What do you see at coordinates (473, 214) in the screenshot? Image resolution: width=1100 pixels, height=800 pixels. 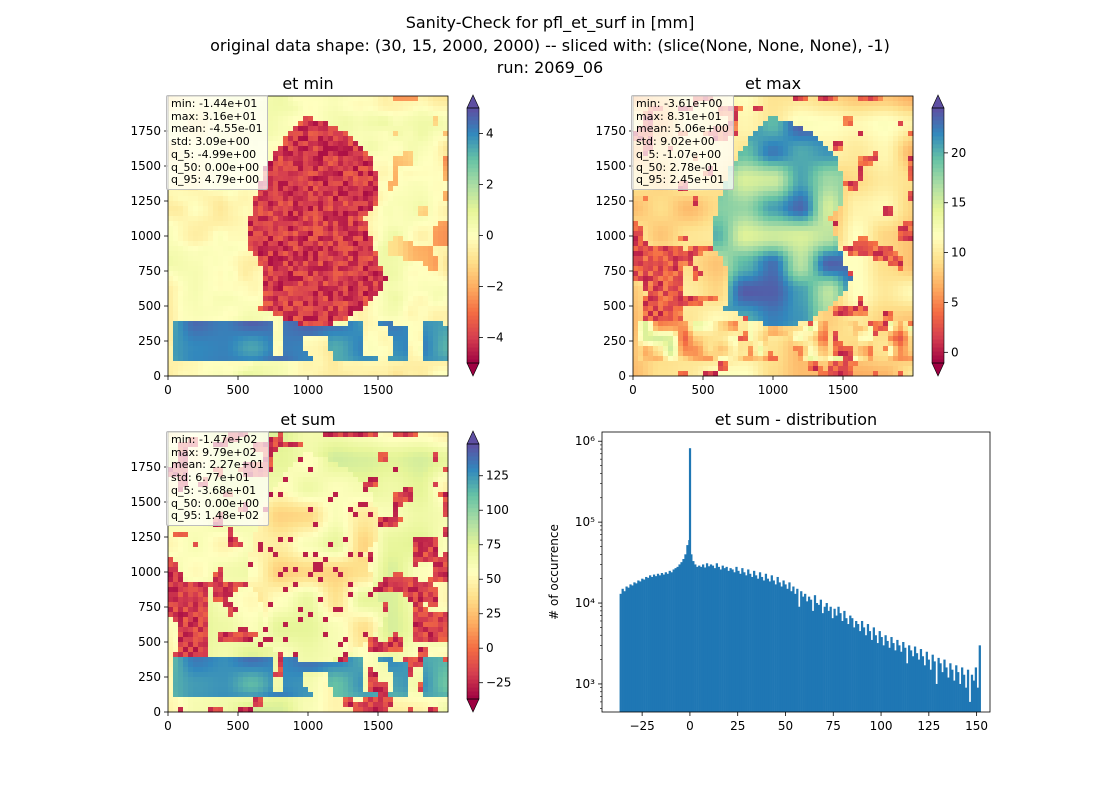 I see `colorbar-segment` at bounding box center [473, 214].